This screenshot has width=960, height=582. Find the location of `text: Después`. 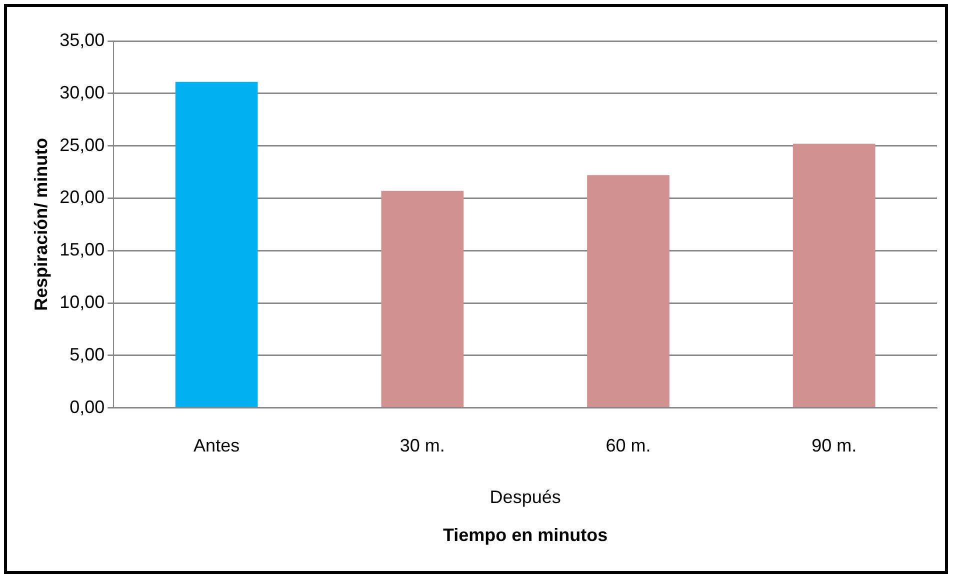

text: Después is located at coordinates (525, 496).